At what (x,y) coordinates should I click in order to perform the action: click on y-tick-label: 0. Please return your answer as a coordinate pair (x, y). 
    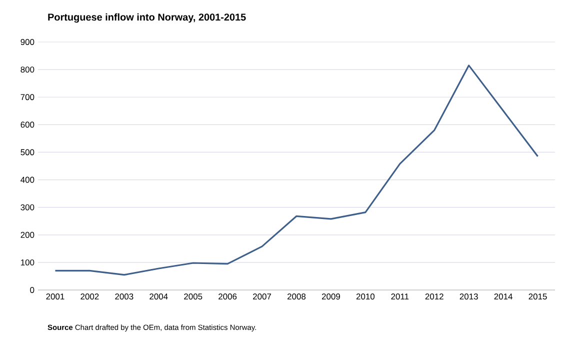
    Looking at the image, I should click on (32, 290).